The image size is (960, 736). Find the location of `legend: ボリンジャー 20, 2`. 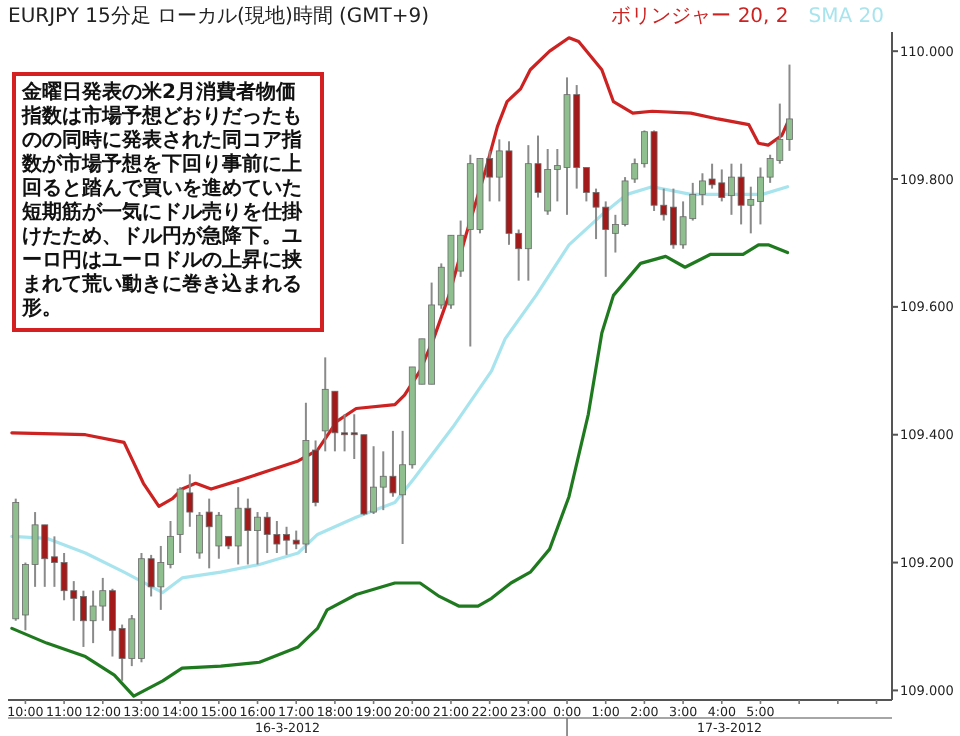

legend: ボリンジャー 20, 2 is located at coordinates (700, 17).